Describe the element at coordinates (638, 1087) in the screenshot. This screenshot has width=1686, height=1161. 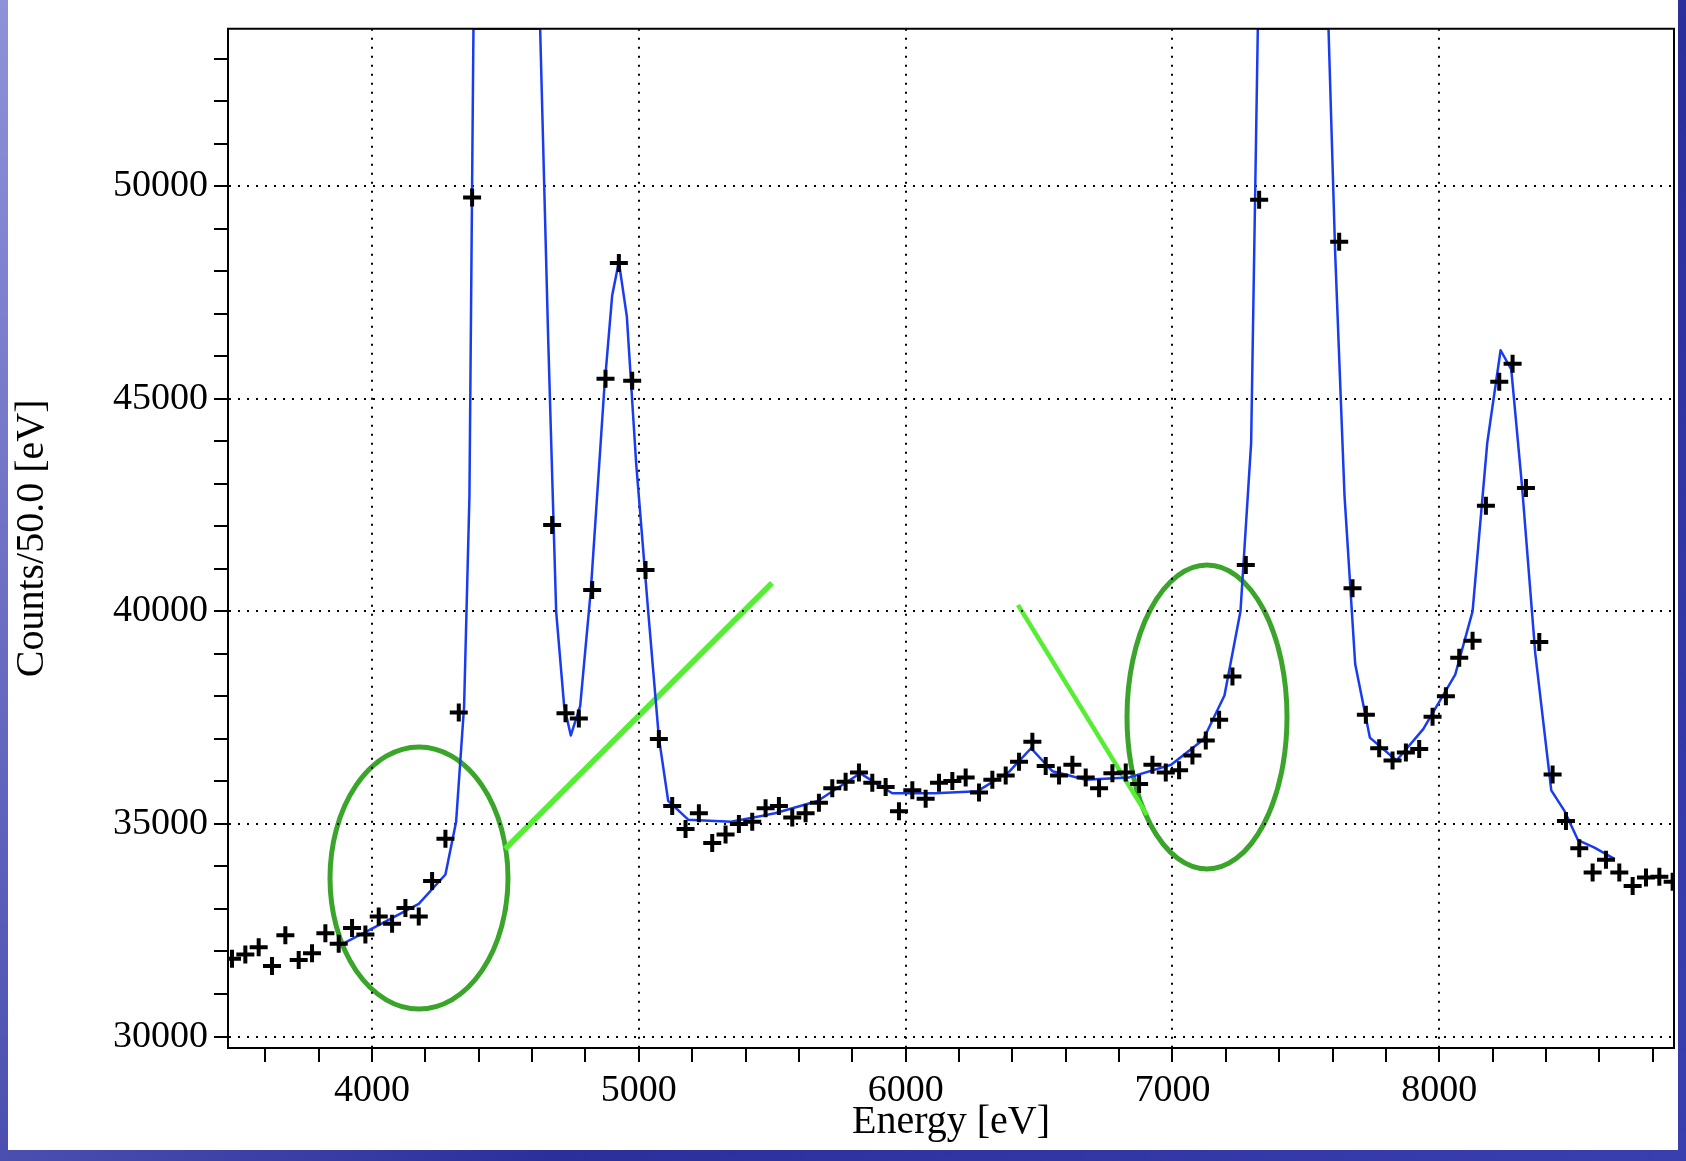
I see `x-tick-label: 5000` at that location.